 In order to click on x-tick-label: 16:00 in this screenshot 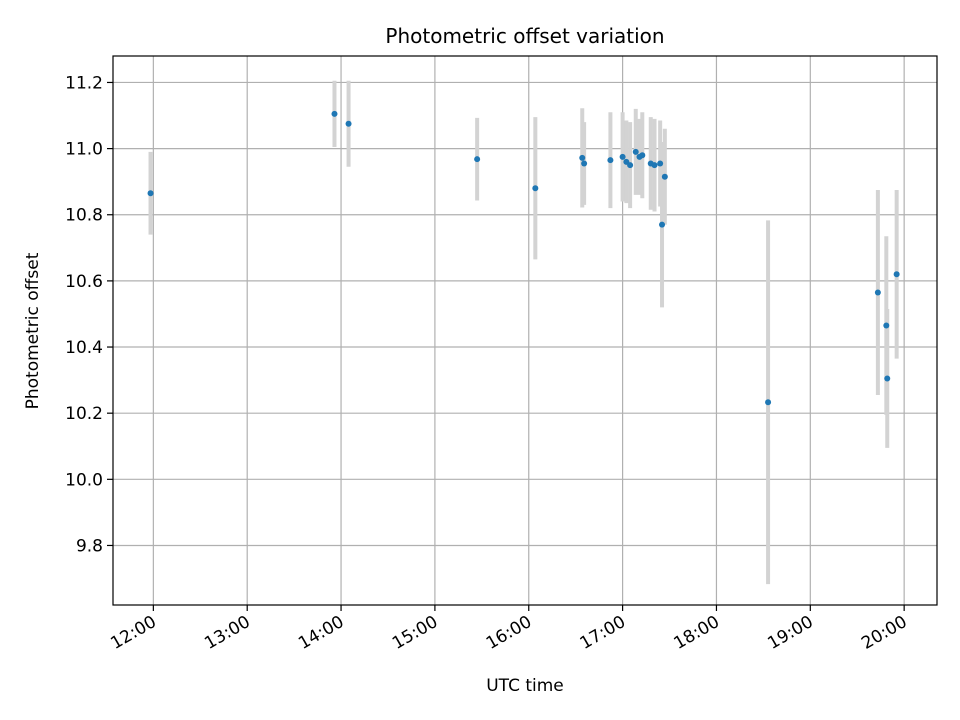, I will do `click(509, 633)`.